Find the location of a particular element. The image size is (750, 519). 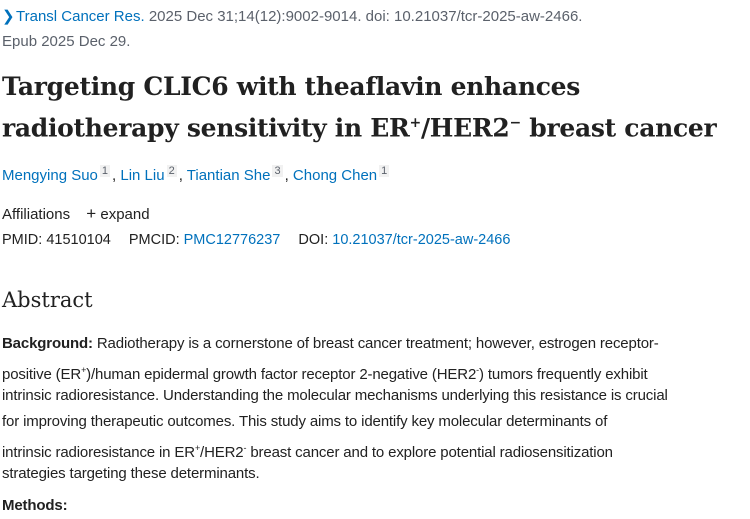

pmid-label: PMID: is located at coordinates (22, 240).